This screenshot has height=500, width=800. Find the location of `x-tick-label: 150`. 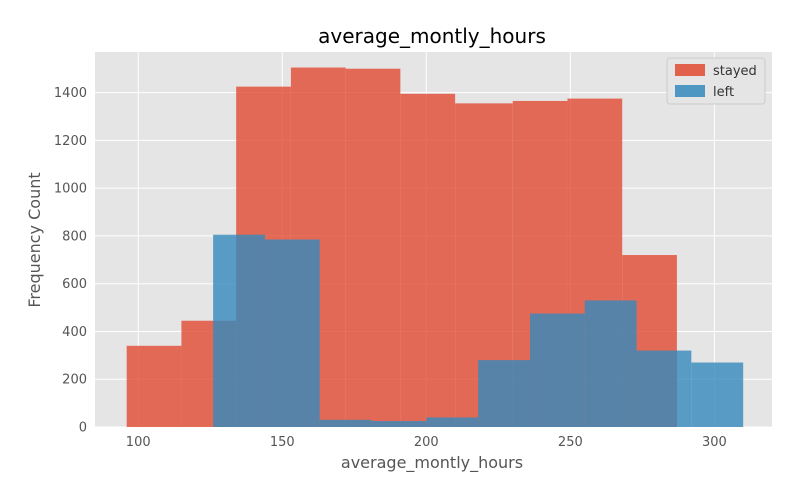

x-tick-label: 150 is located at coordinates (282, 442).